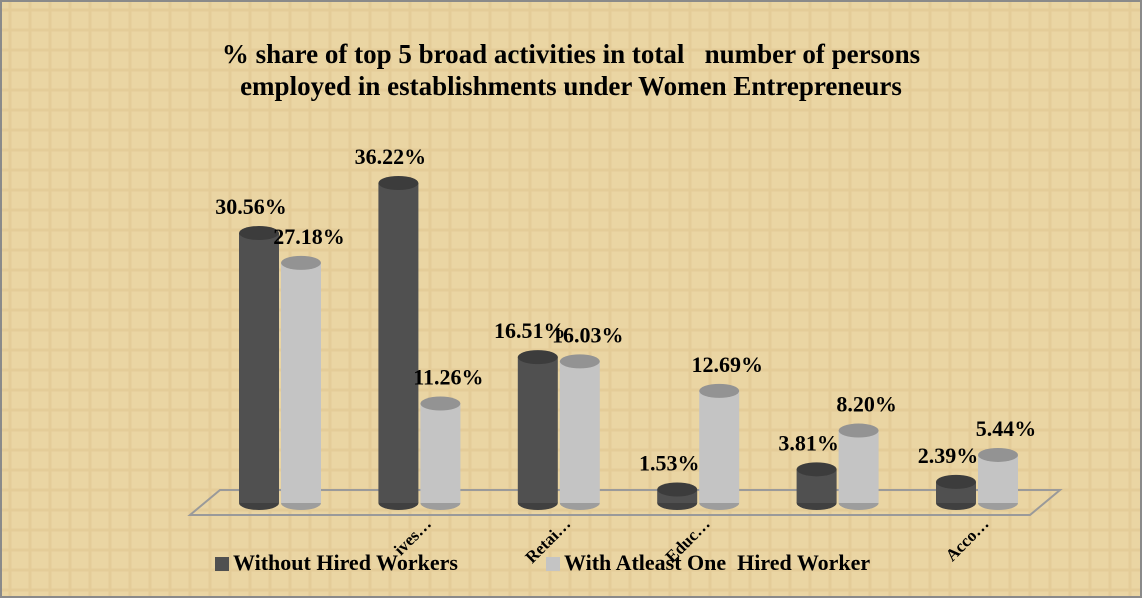 The image size is (1142, 598). I want to click on value-label: 16.03%, so click(588, 334).